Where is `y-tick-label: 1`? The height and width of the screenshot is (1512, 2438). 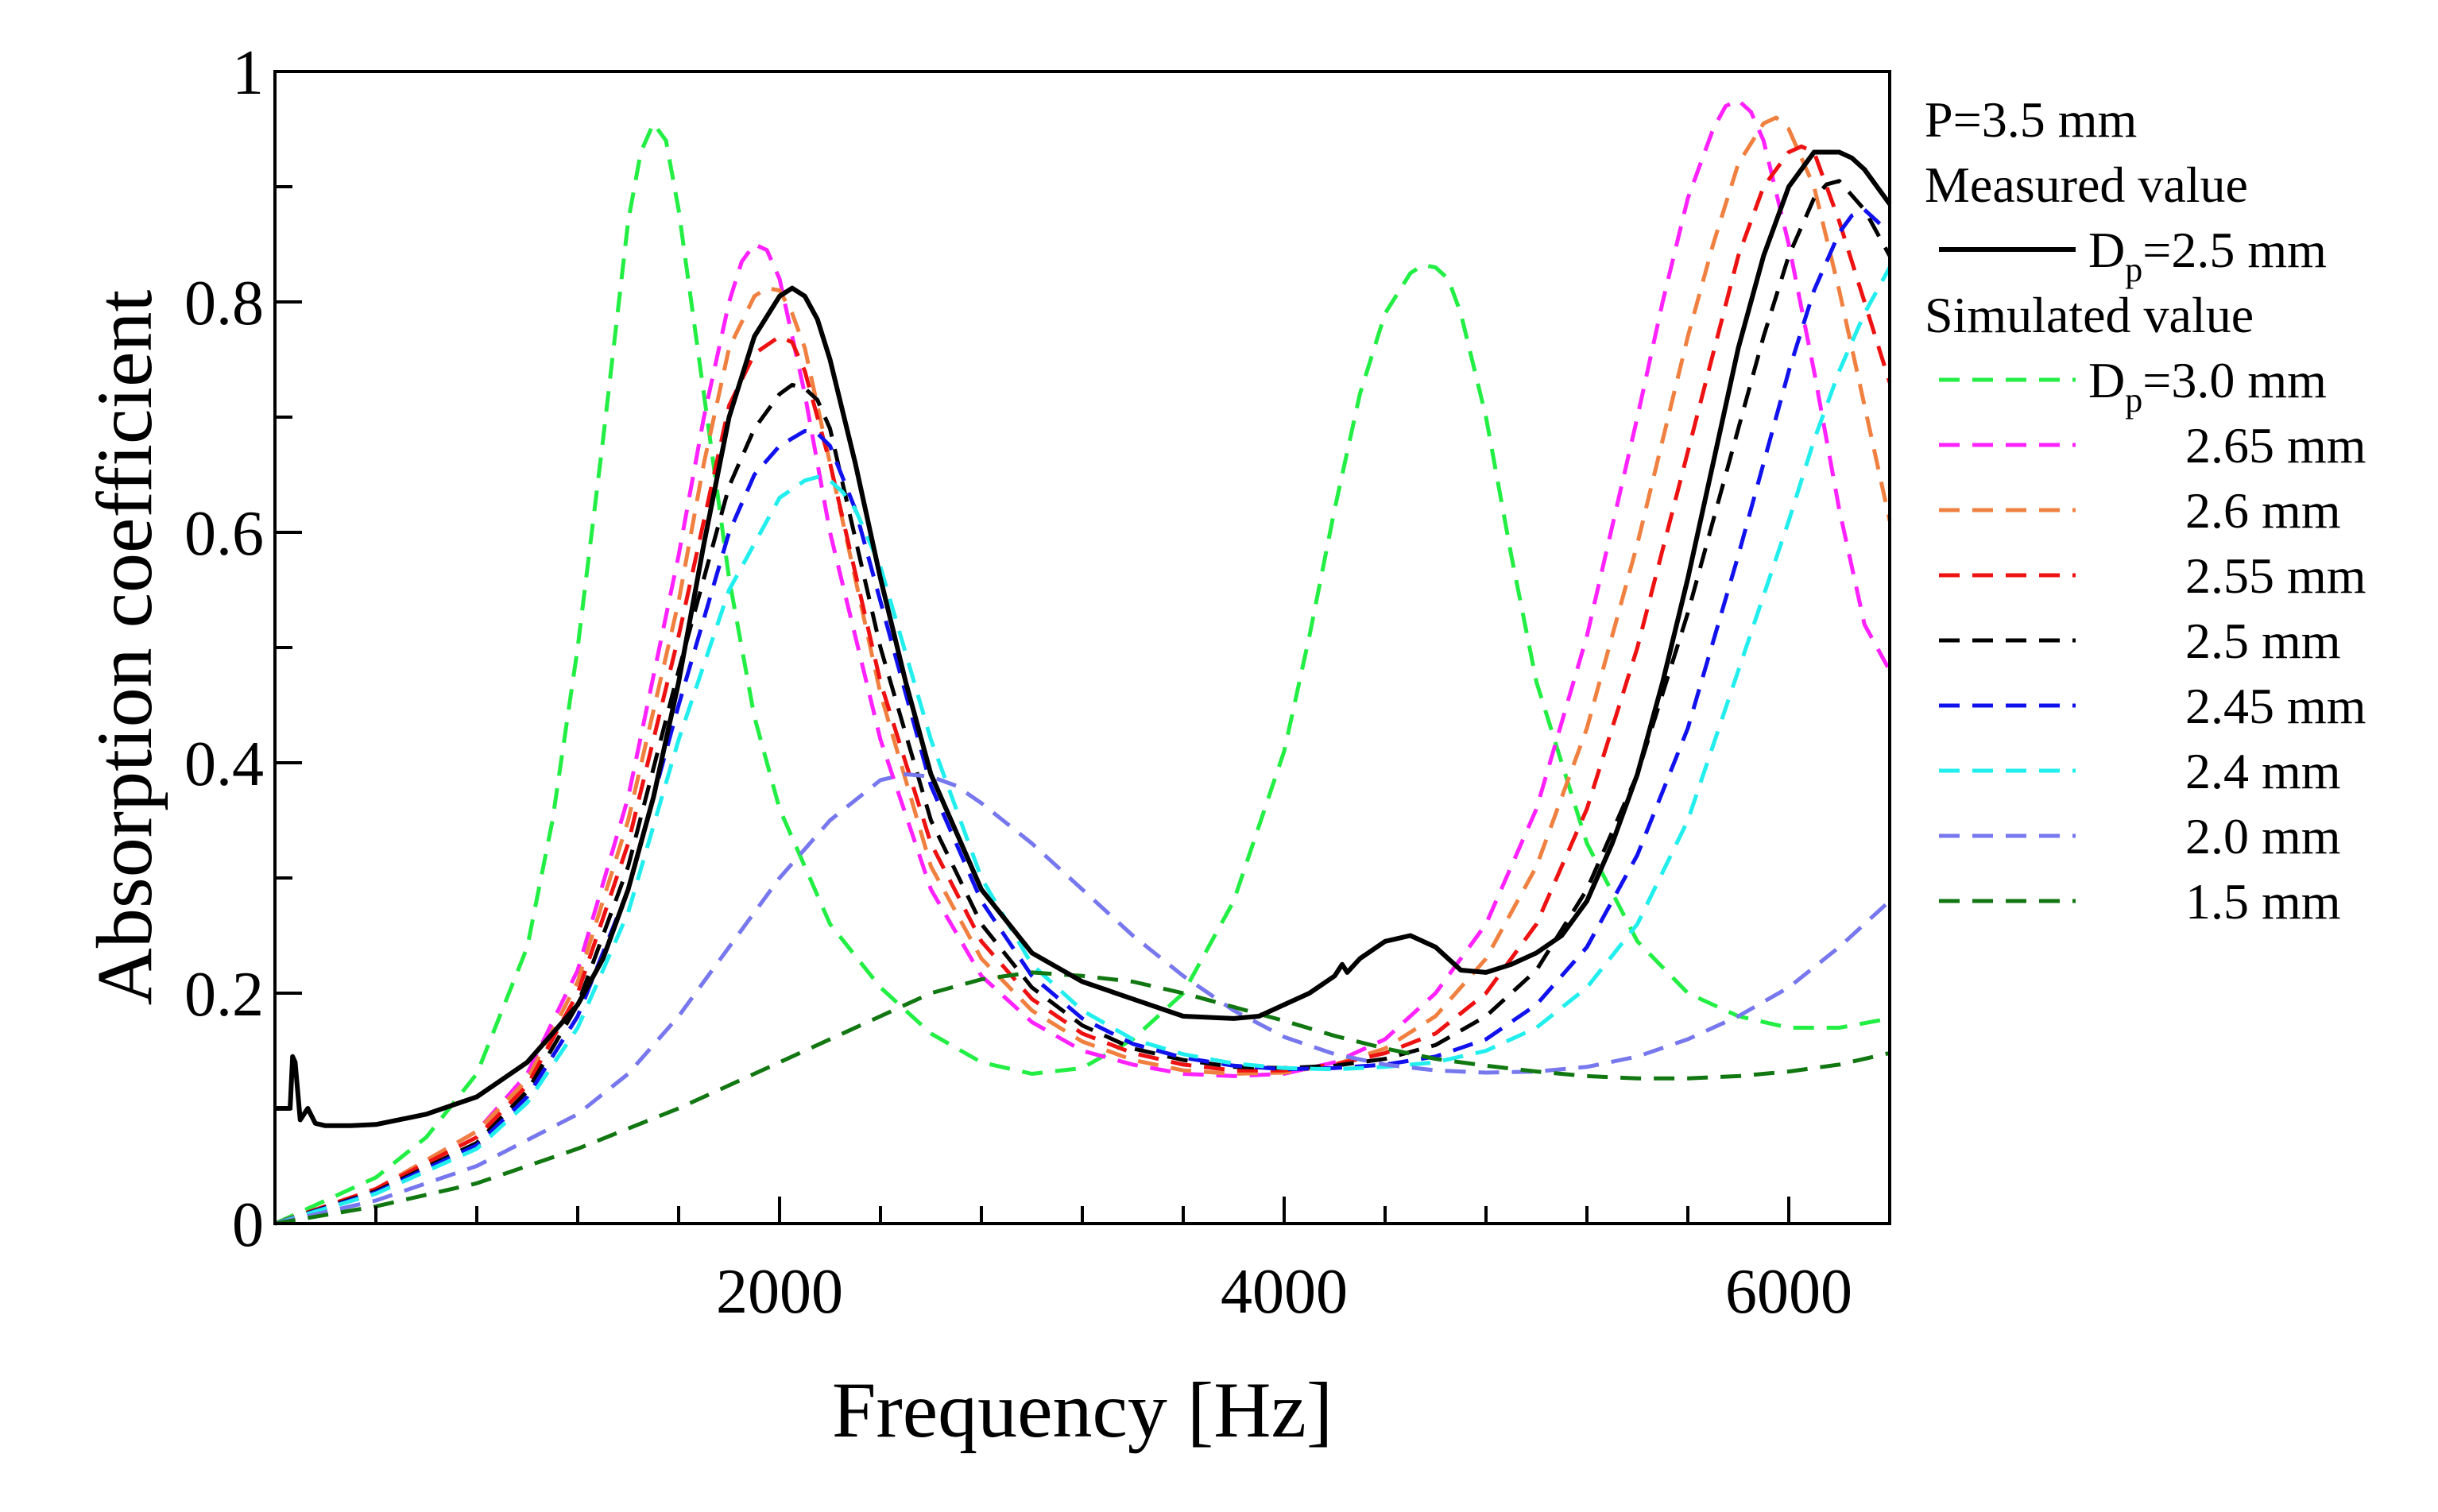 y-tick-label: 1 is located at coordinates (248, 73).